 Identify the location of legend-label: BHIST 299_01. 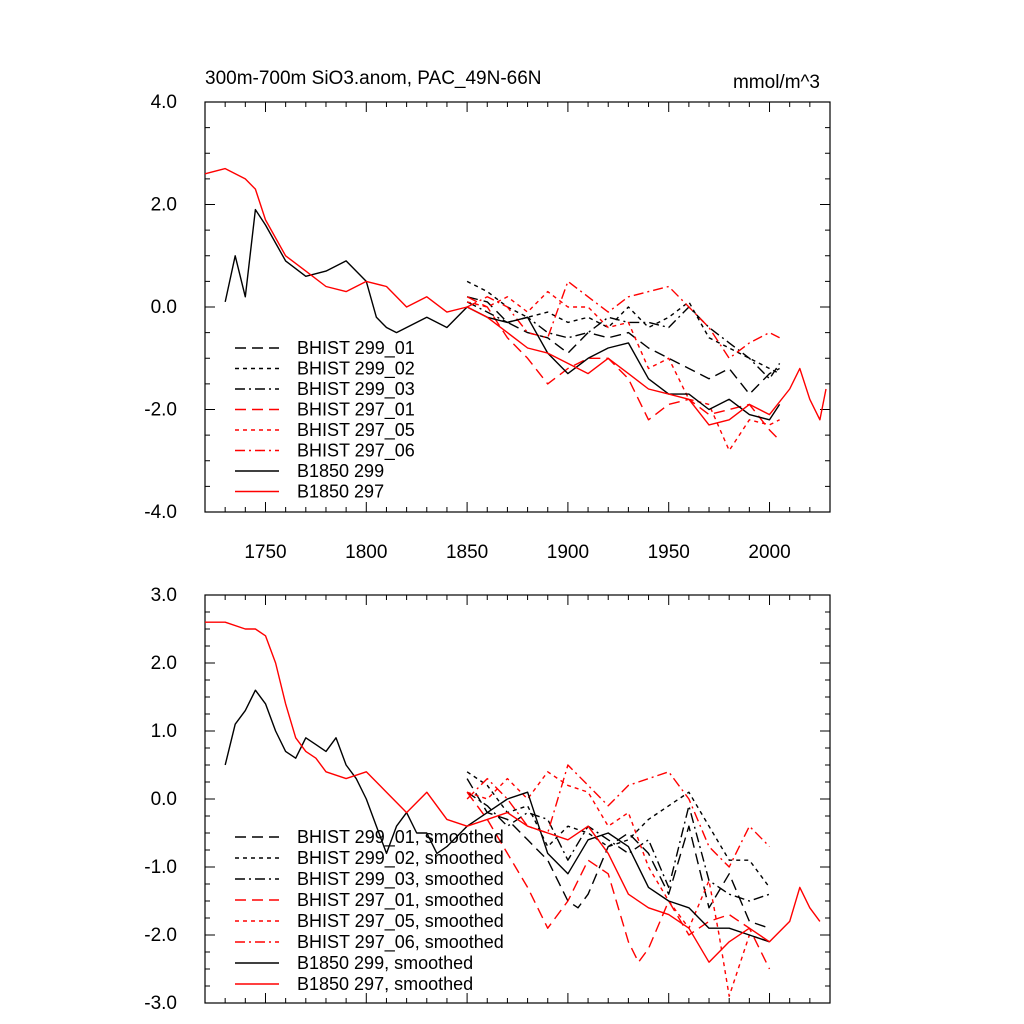
(356, 348).